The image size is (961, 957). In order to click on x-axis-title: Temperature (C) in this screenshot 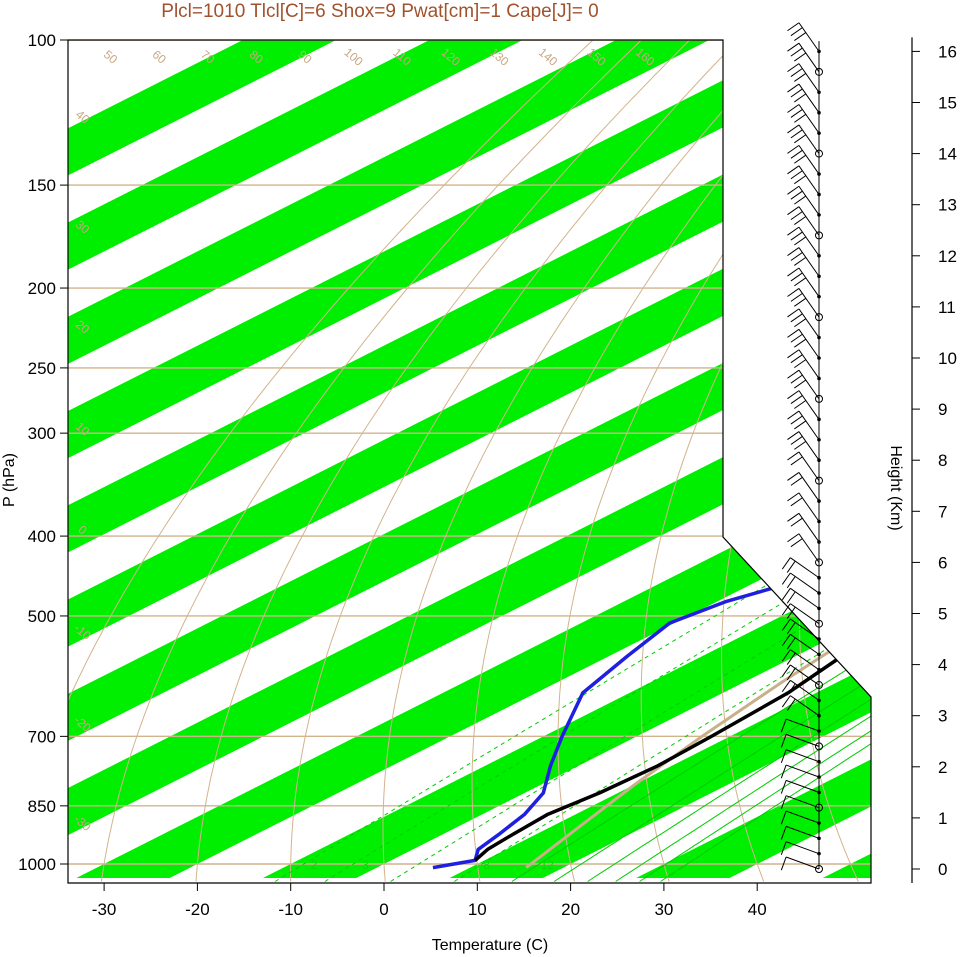, I will do `click(490, 945)`.